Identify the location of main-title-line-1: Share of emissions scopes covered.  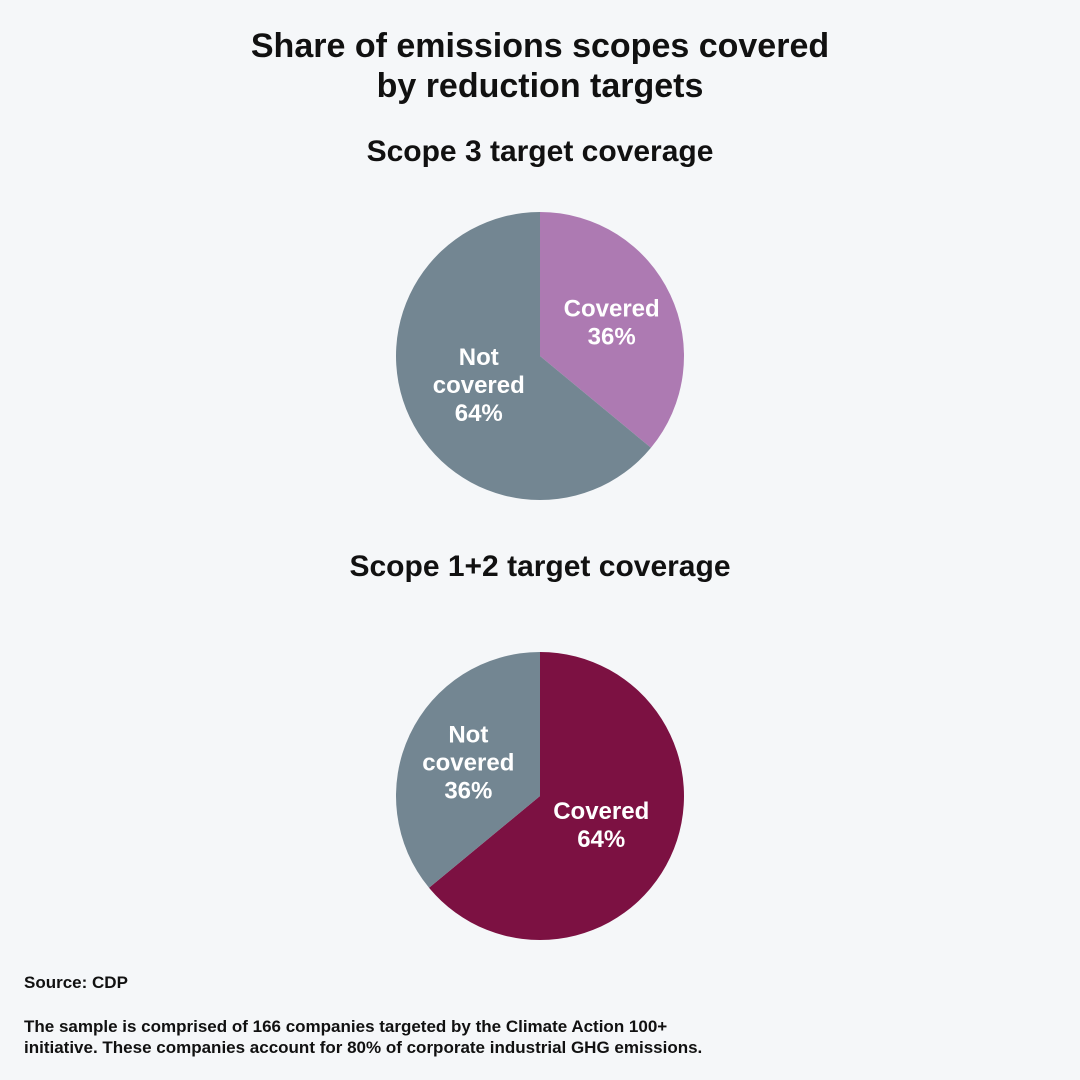
(540, 46).